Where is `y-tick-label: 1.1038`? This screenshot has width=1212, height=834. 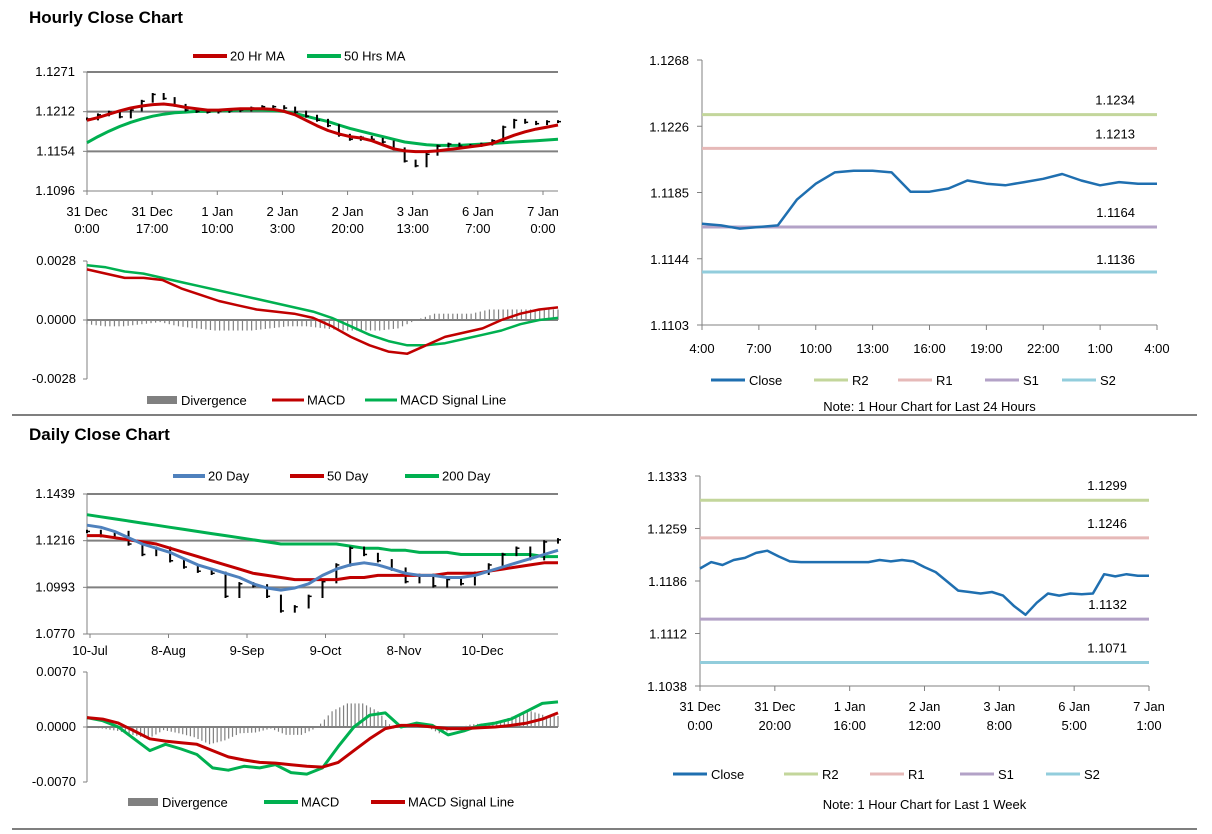
y-tick-label: 1.1038 is located at coordinates (667, 686).